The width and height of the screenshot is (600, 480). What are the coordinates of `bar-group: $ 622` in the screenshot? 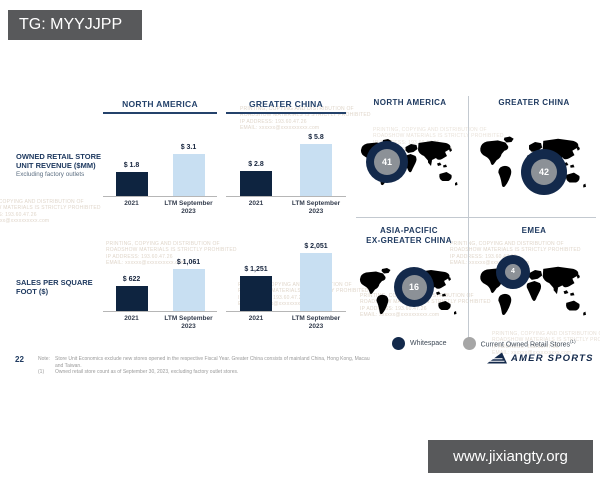 It's located at (131, 293).